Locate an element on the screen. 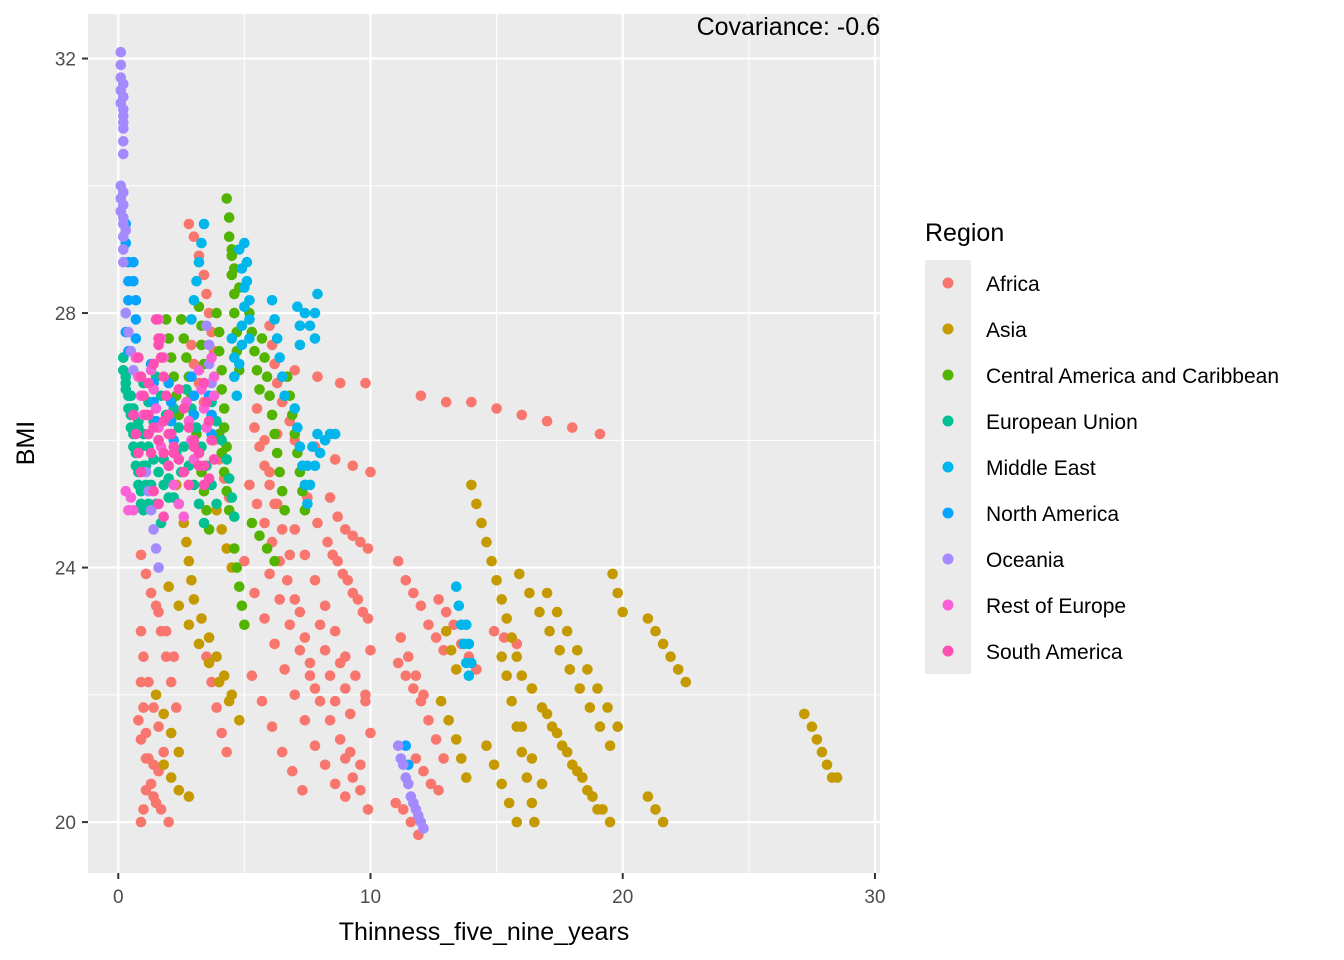 This screenshot has width=1344, height=960. legend-label: Middle East is located at coordinates (1041, 468).